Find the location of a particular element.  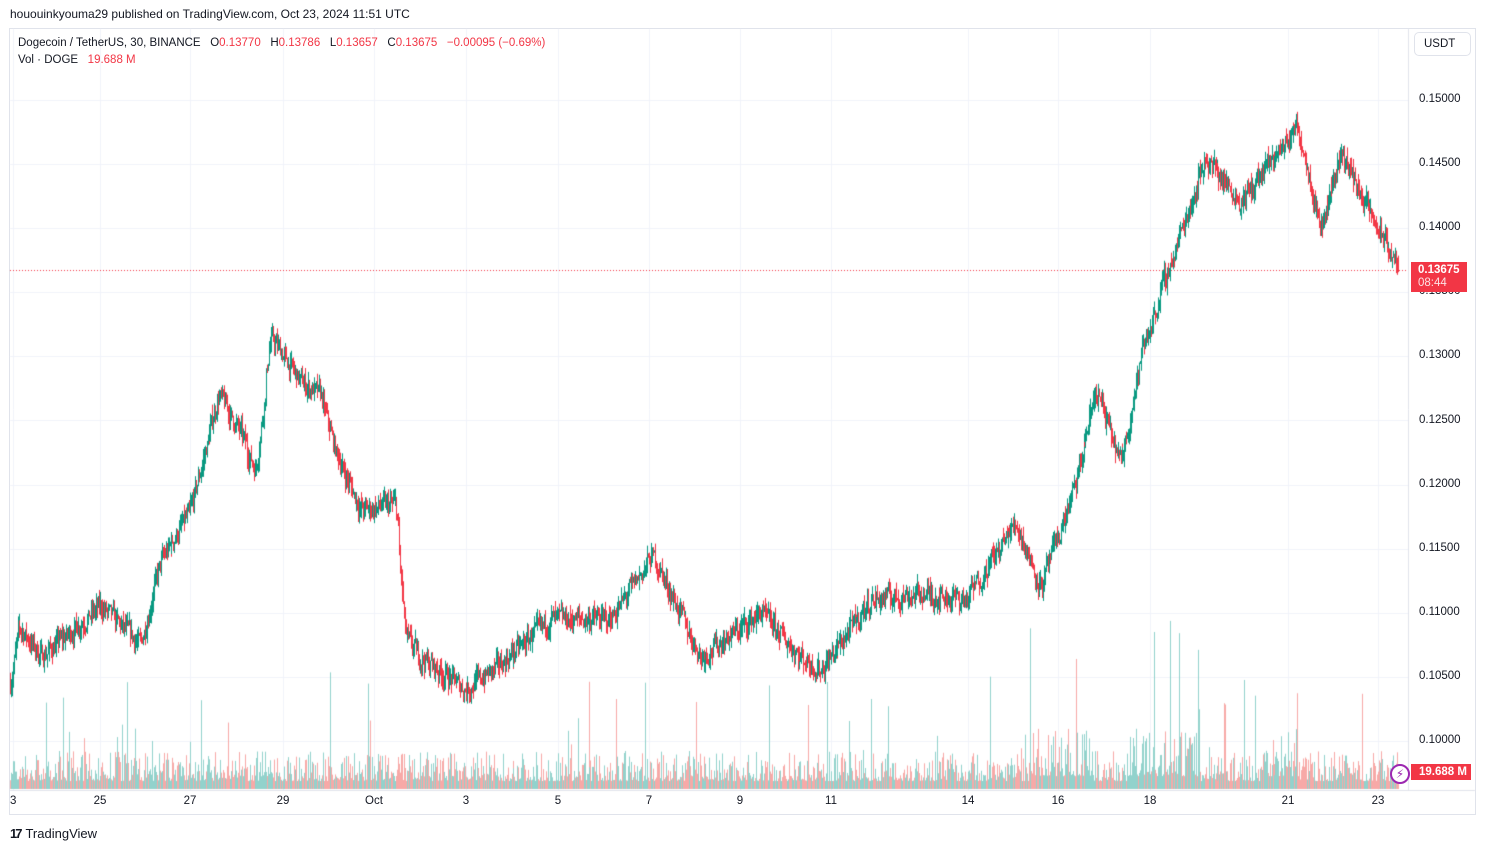

price-tick-label: 0.14500 is located at coordinates (1440, 163).